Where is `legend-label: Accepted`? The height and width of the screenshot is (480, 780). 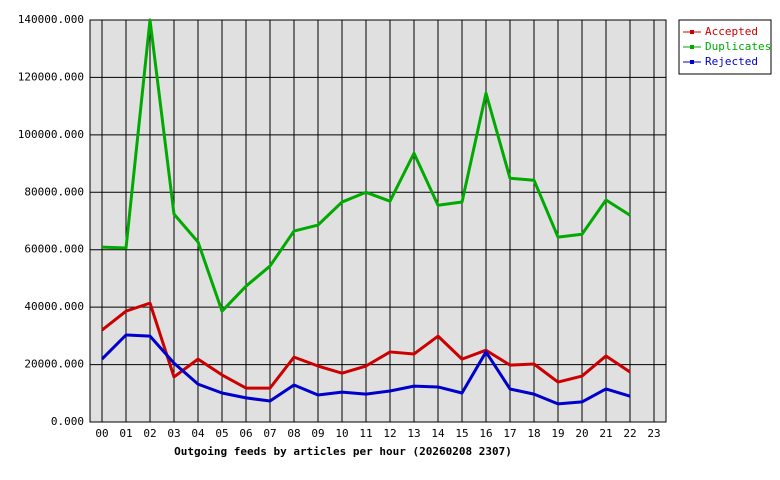 legend-label: Accepted is located at coordinates (731, 31).